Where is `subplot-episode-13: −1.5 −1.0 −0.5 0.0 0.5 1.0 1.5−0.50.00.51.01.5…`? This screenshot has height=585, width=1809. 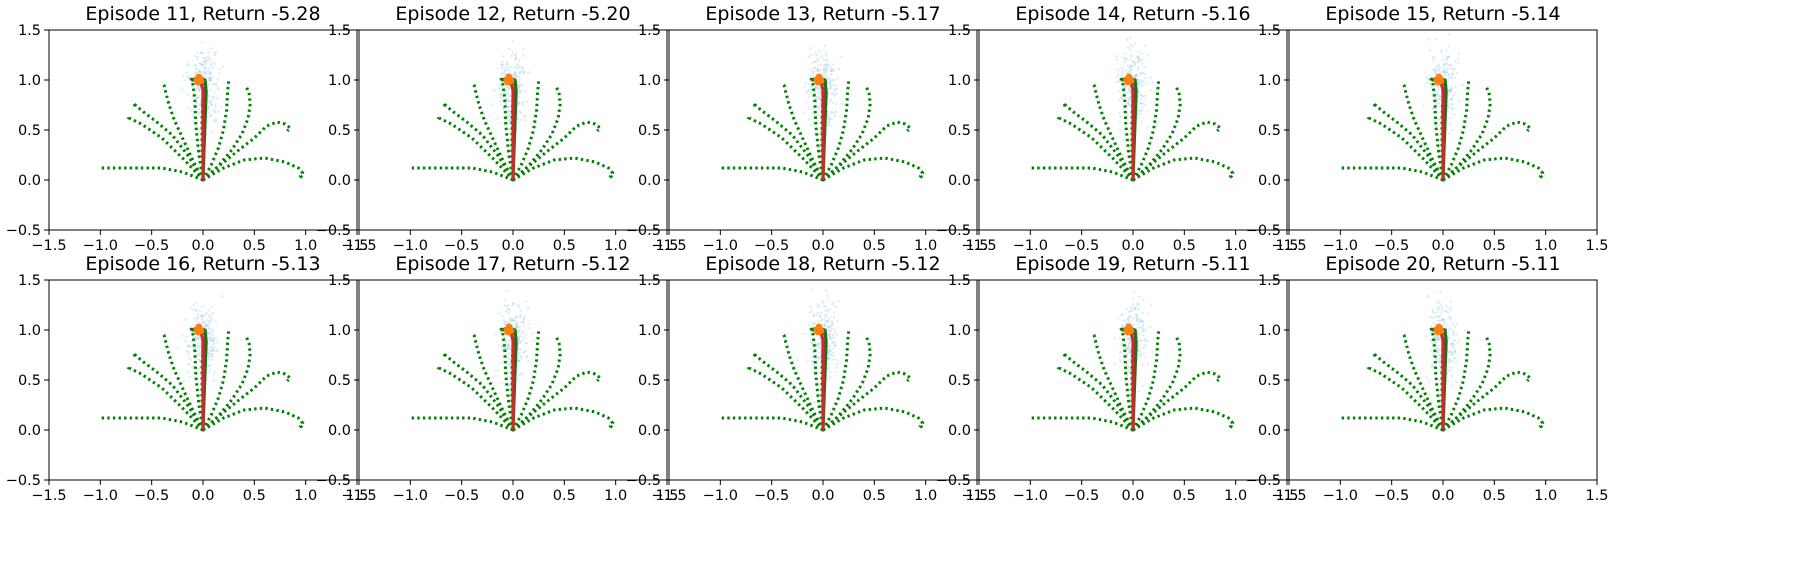
subplot-episode-13: −1.5 −1.0 −0.5 0.0 0.5 1.0 1.5−0.50.00.51.01.5… is located at coordinates (807, 128).